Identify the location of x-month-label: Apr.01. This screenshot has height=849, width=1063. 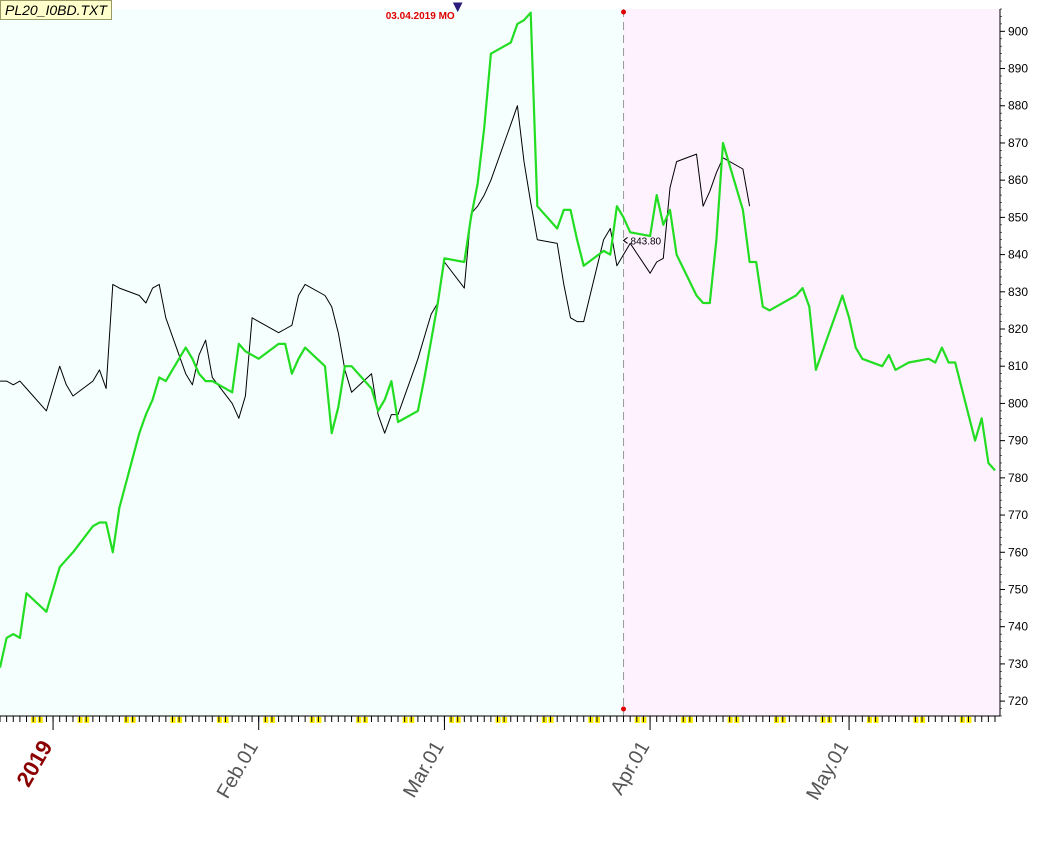
(630, 768).